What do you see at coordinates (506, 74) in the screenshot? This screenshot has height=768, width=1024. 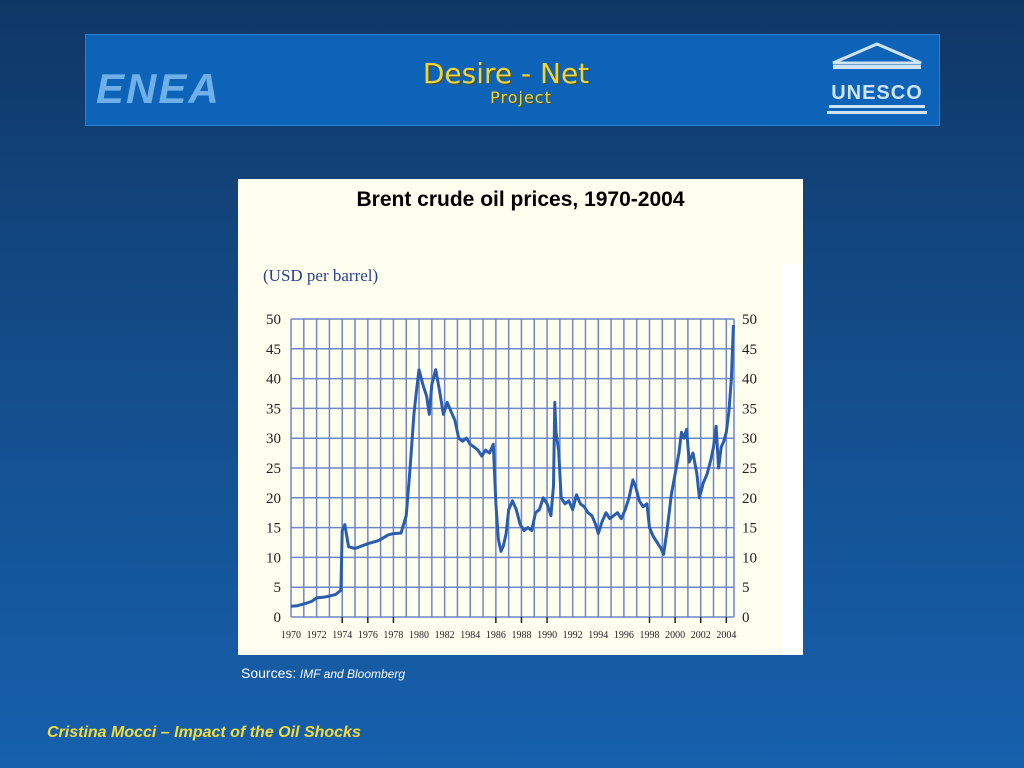 I see `project-title-line1: Desire - Net` at bounding box center [506, 74].